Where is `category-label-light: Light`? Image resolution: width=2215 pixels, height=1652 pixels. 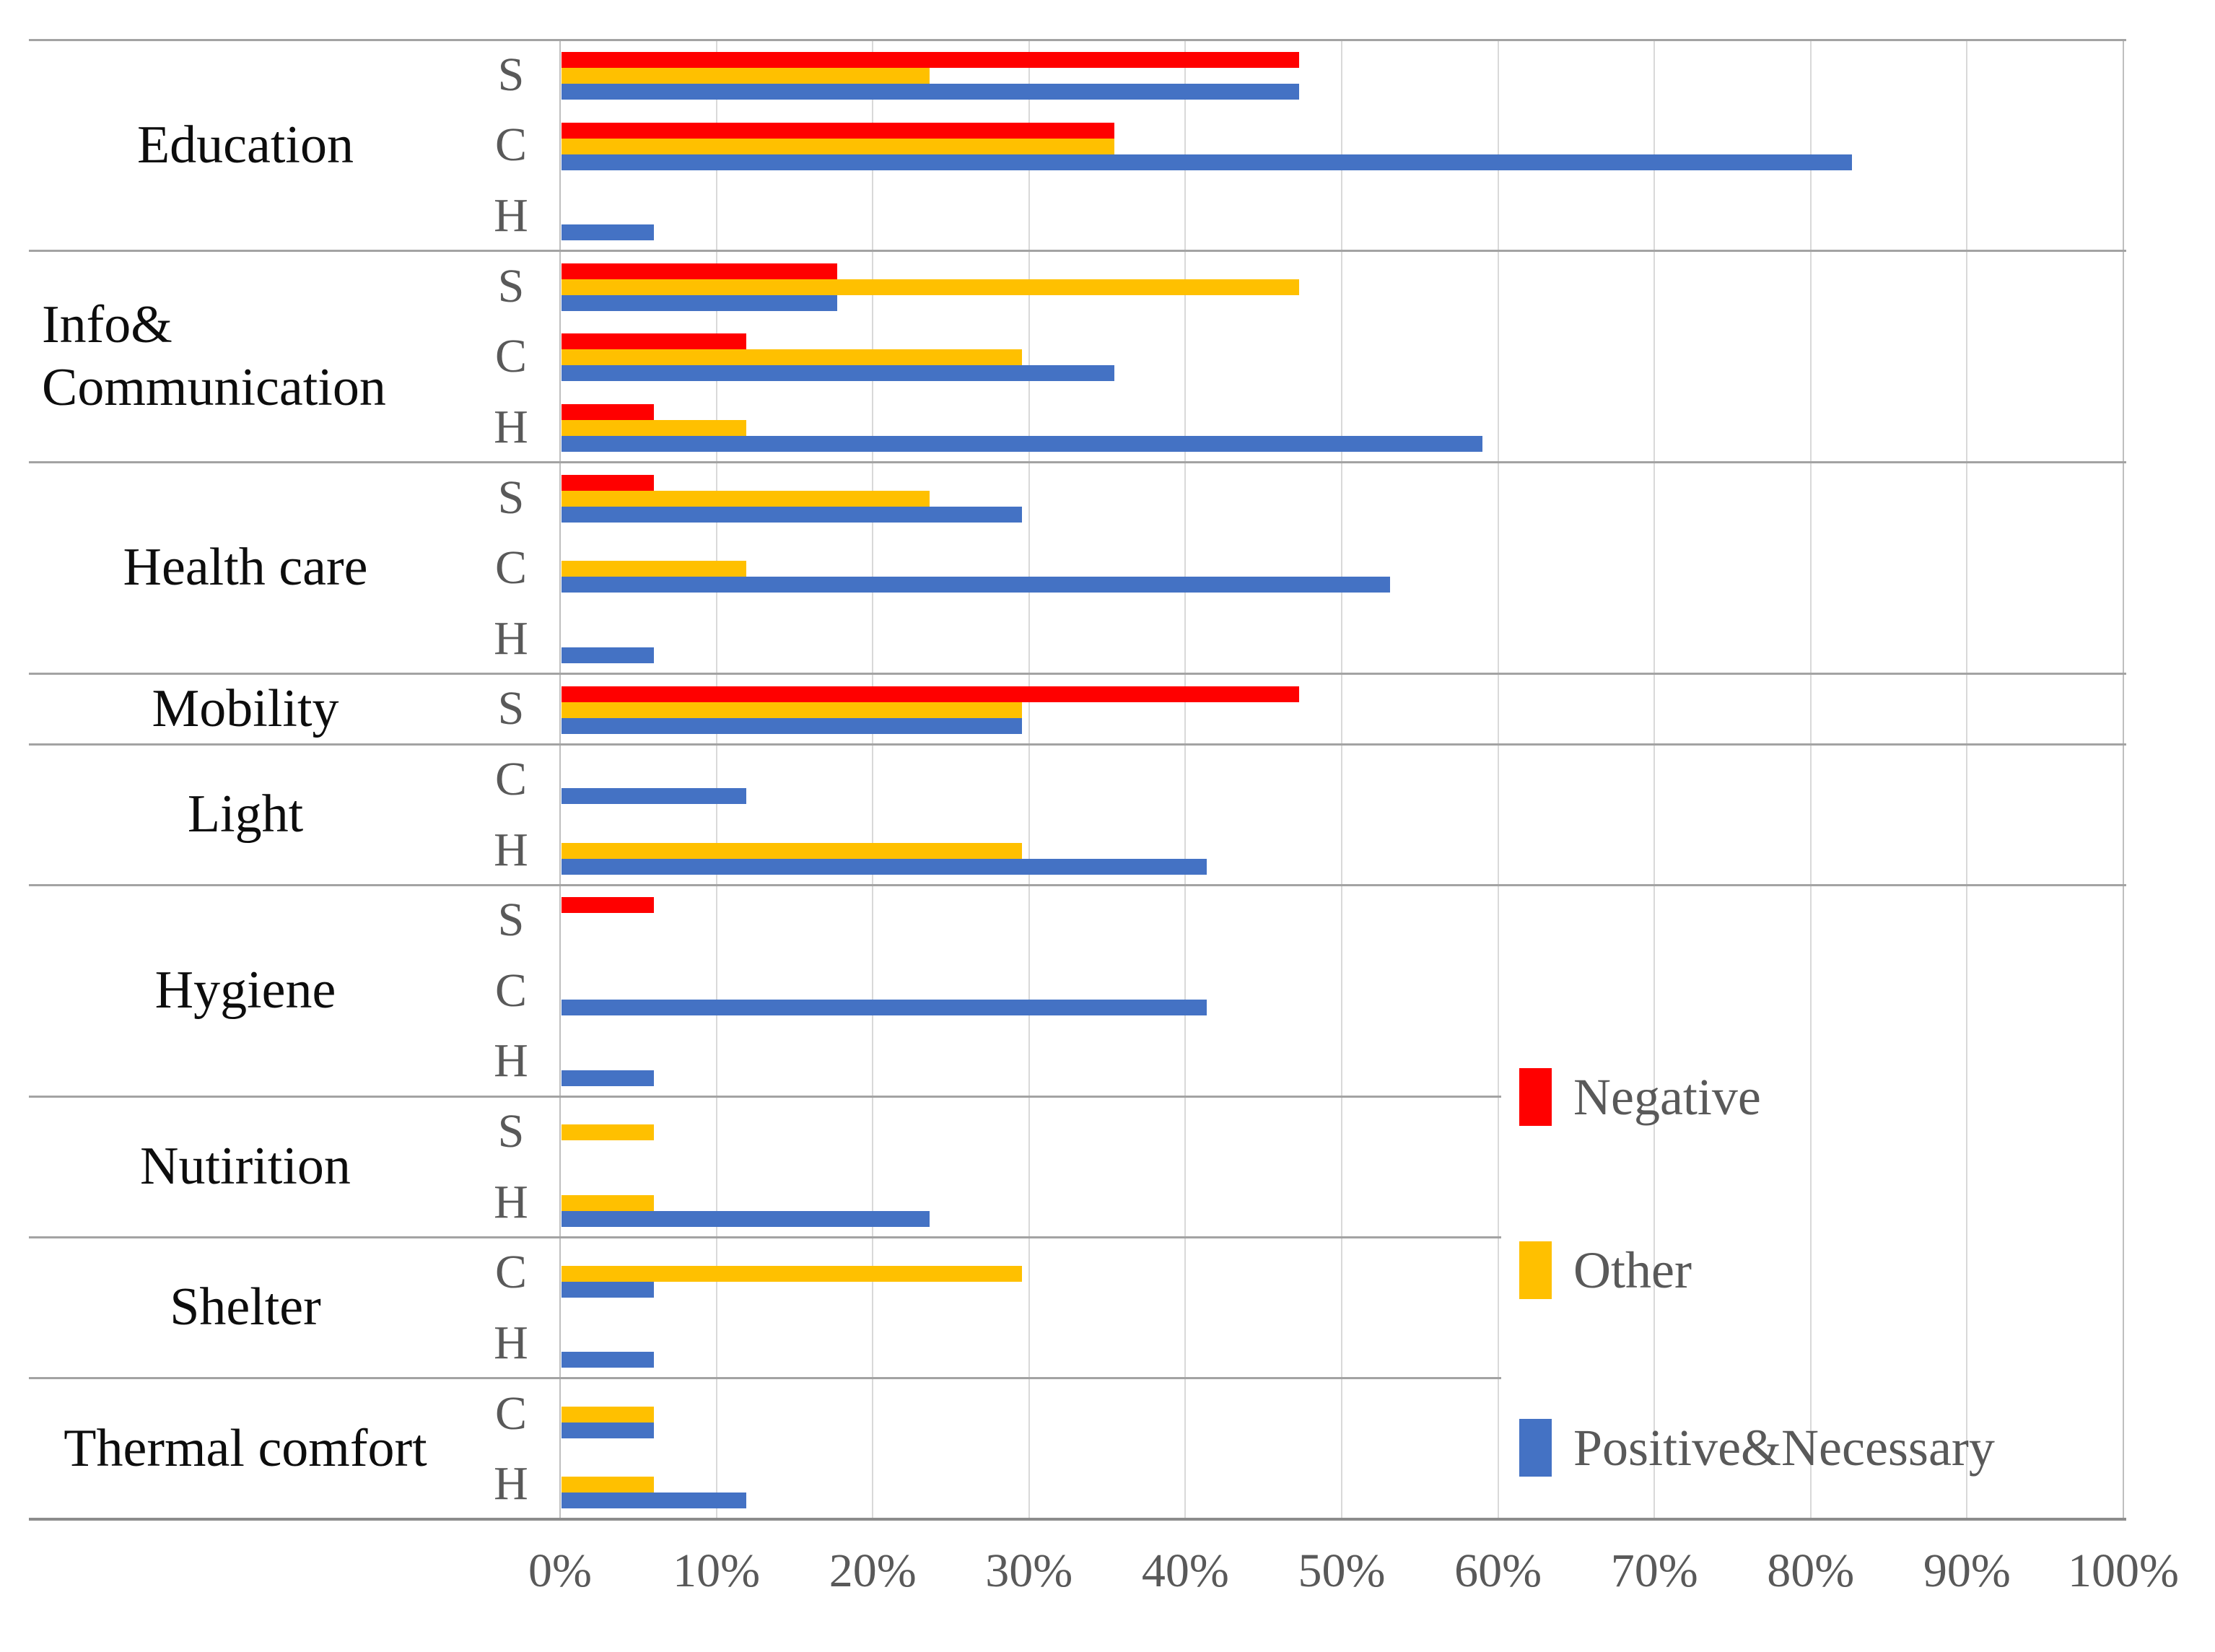
category-label-light: Light is located at coordinates (245, 814).